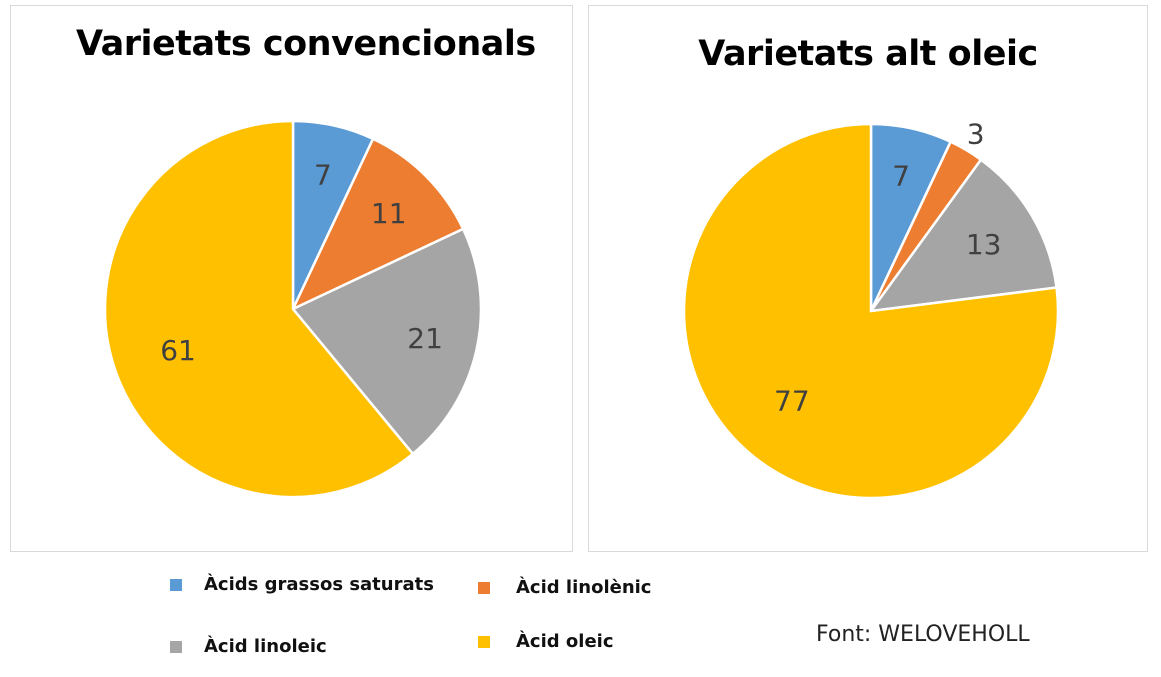 The image size is (1161, 677). Describe the element at coordinates (976, 133) in the screenshot. I see `data-label: 3` at that location.